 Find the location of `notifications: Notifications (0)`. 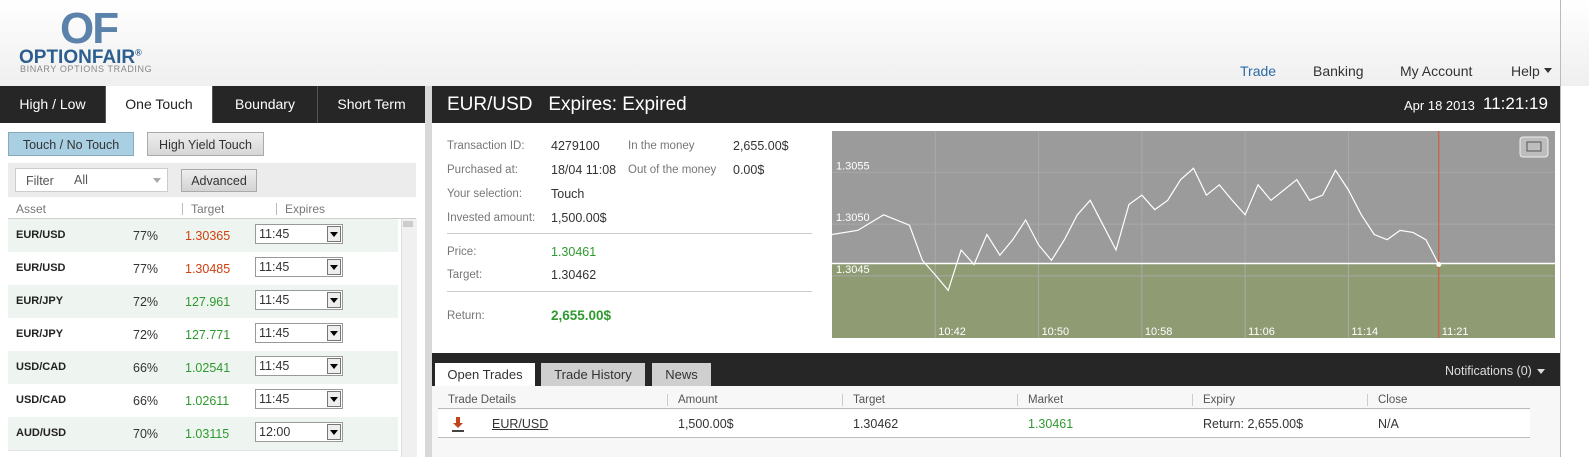

notifications: Notifications (0) is located at coordinates (1488, 371).